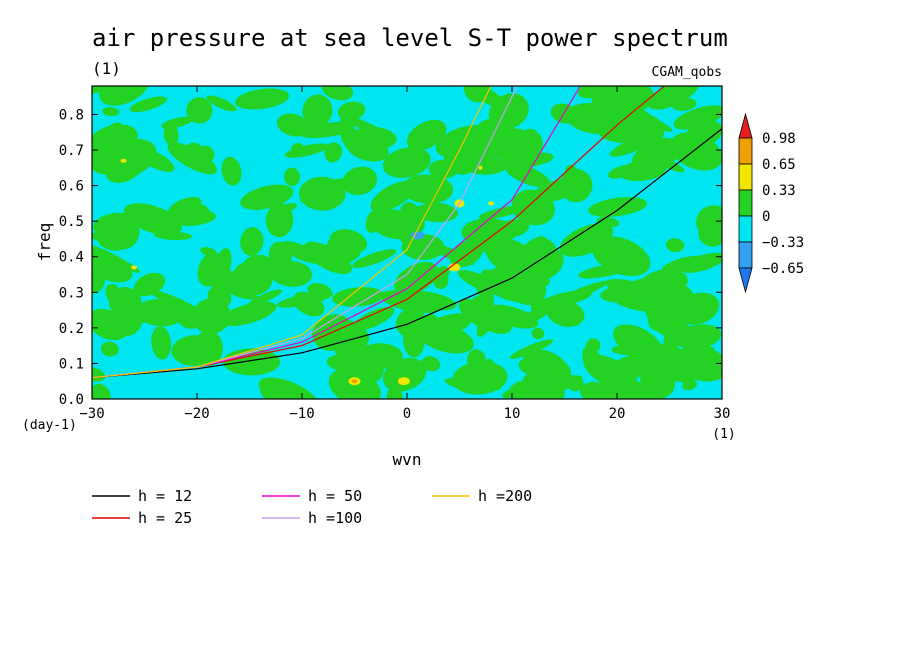 Image resolution: width=904 pixels, height=654 pixels. I want to click on x-axis-label: wvn, so click(407, 459).